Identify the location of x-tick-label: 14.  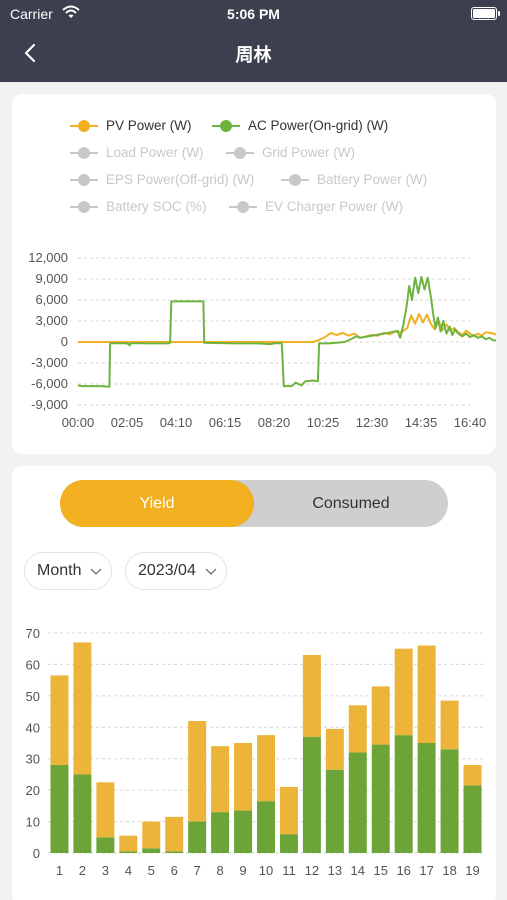
(358, 870).